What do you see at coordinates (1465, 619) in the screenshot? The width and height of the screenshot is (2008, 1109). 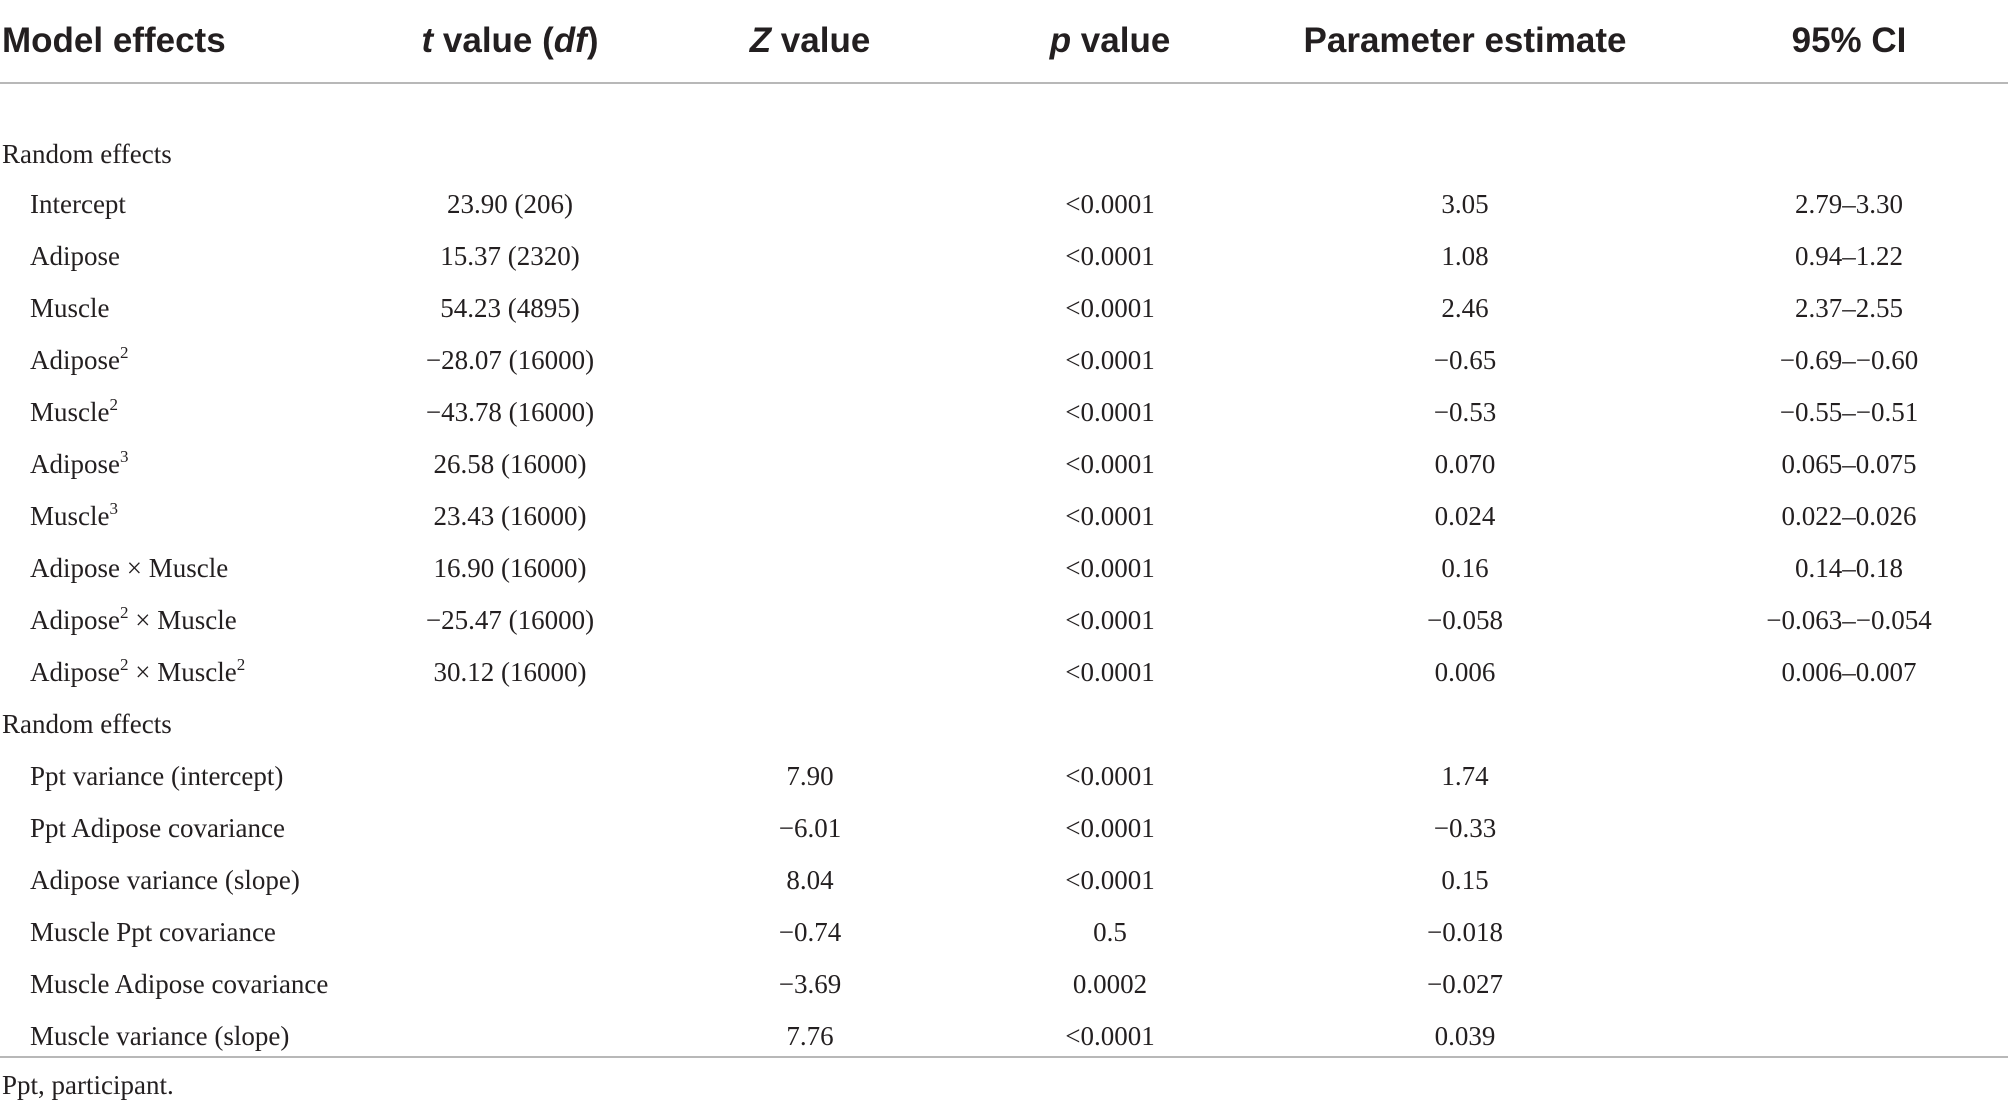 I see `estimate-cell: −0.058` at bounding box center [1465, 619].